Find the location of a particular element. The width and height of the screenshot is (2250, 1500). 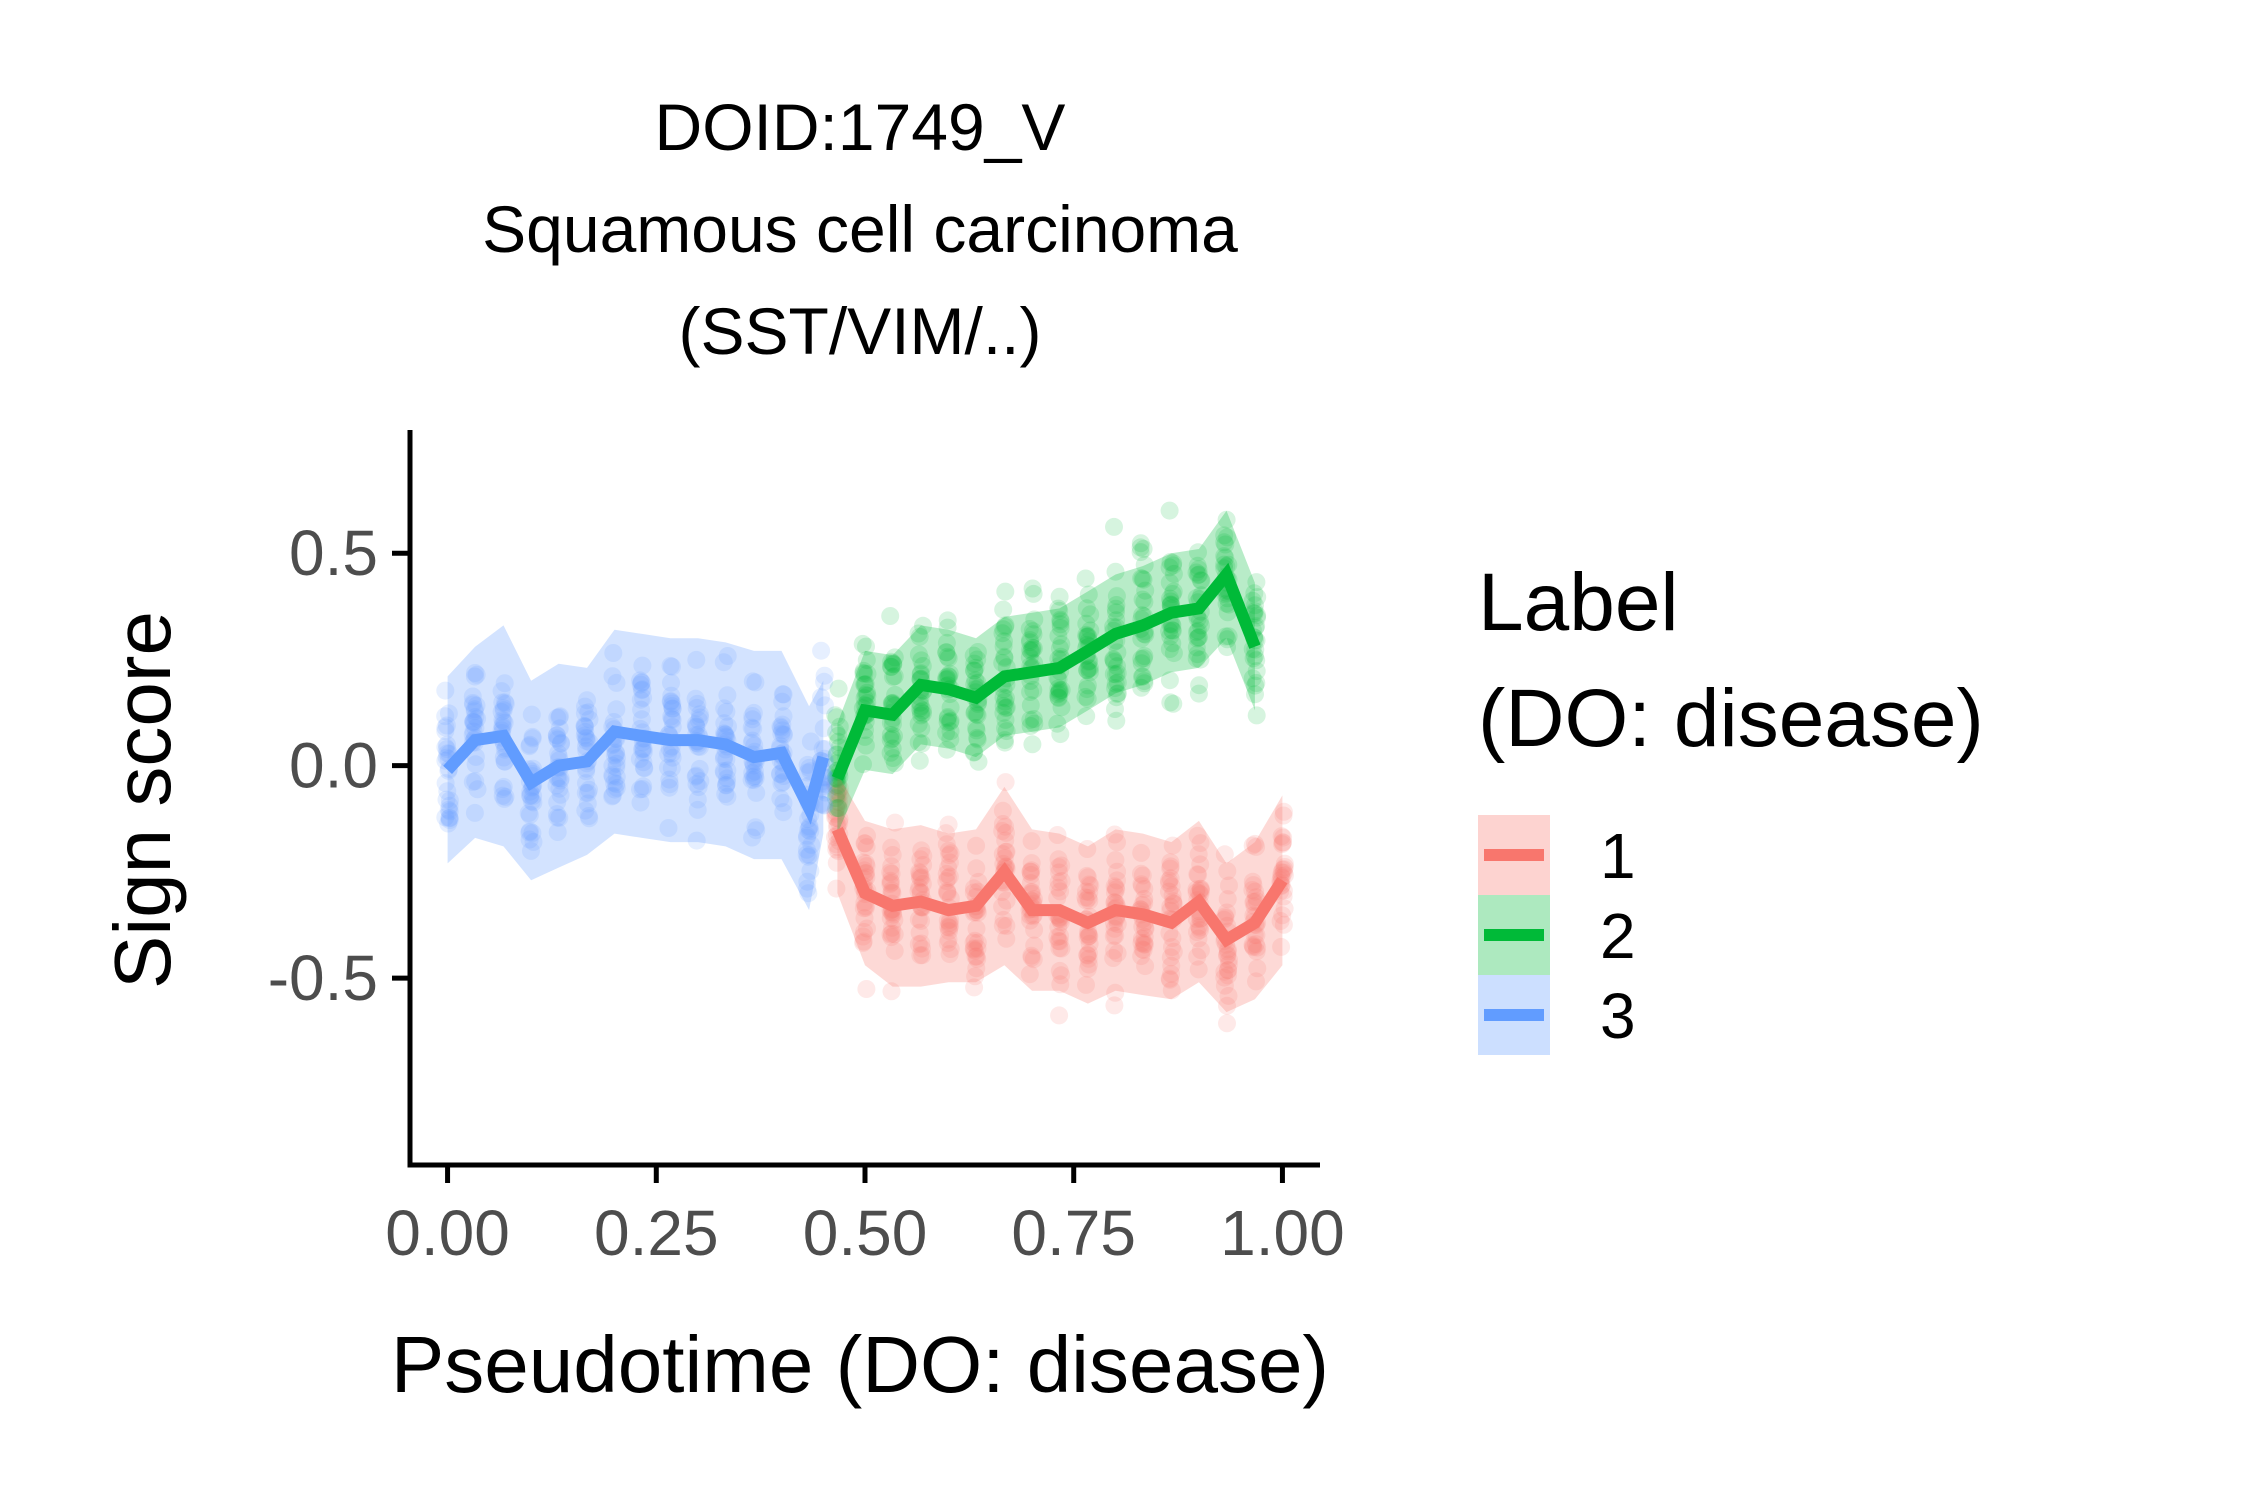

legend-key-1: 1 is located at coordinates (1557, 855).